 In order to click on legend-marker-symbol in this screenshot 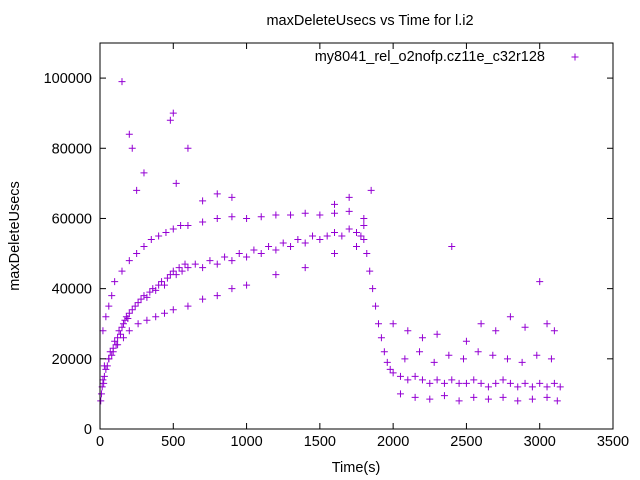, I will do `click(575, 57)`.